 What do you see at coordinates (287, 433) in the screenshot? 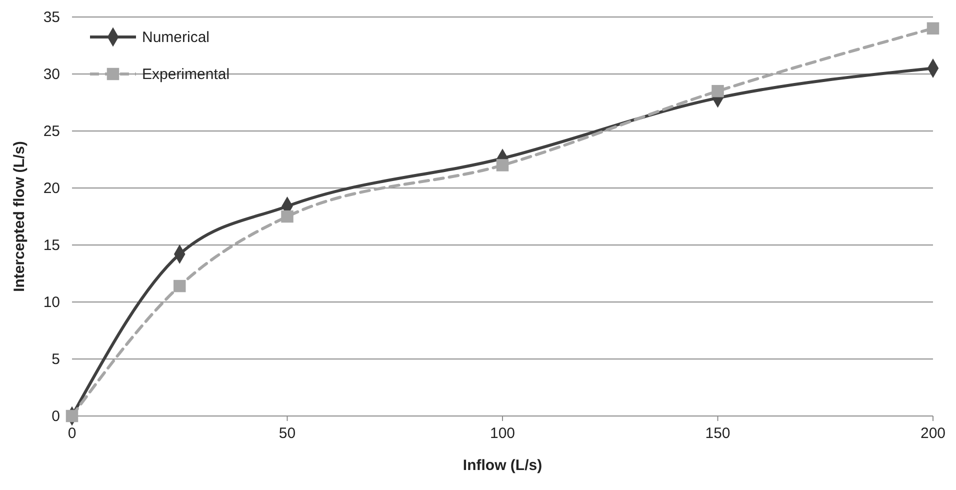
I see `x-tick-label: 50` at bounding box center [287, 433].